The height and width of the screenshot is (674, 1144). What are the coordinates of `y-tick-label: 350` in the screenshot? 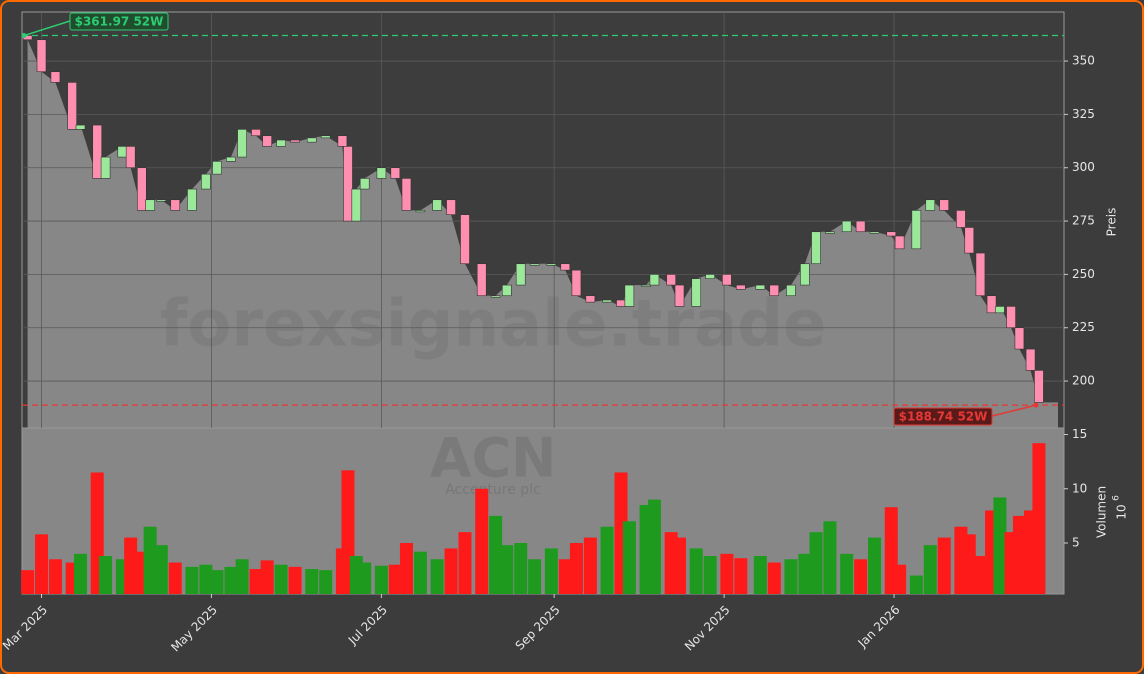 It's located at (1083, 61).